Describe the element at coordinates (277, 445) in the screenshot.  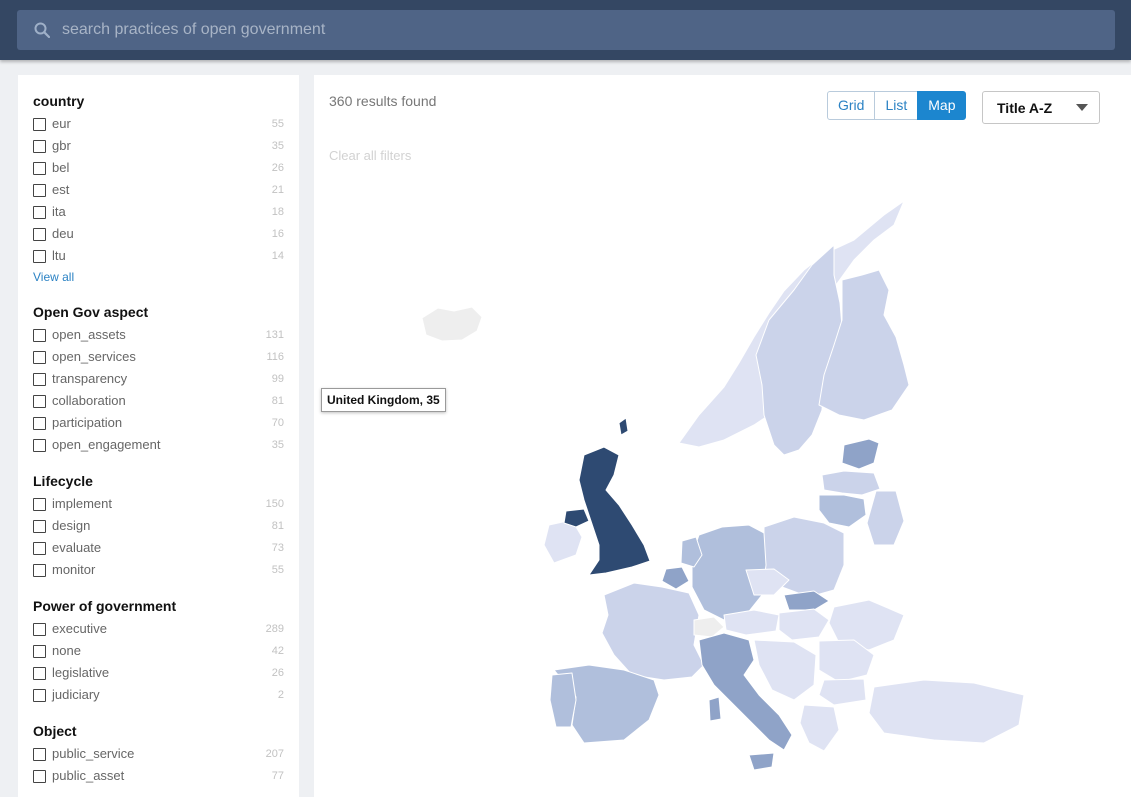
I see `facet-option-count: 35` at that location.